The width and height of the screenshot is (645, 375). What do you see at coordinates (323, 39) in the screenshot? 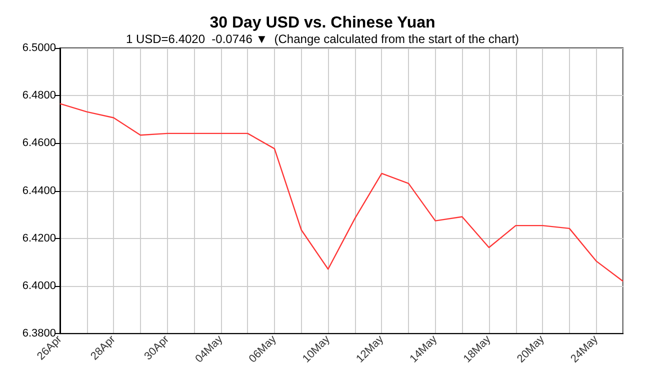
I see `chart-subtitle: 1 USD=6.4020 -0.0746 ▼ (Change calculated from the start of the chart)` at bounding box center [323, 39].